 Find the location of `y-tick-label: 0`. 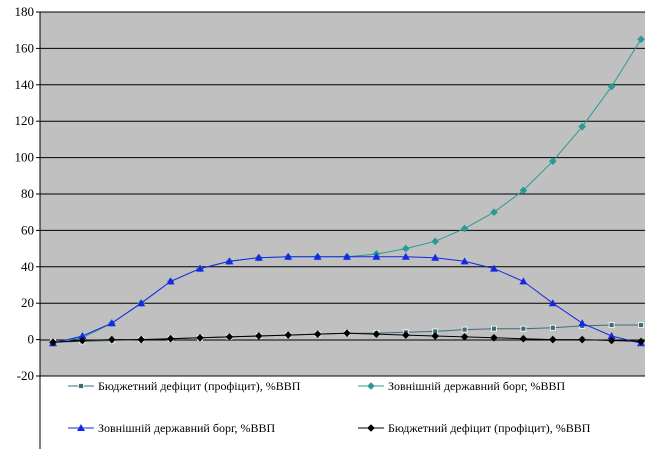

y-tick-label: 0 is located at coordinates (31, 339).